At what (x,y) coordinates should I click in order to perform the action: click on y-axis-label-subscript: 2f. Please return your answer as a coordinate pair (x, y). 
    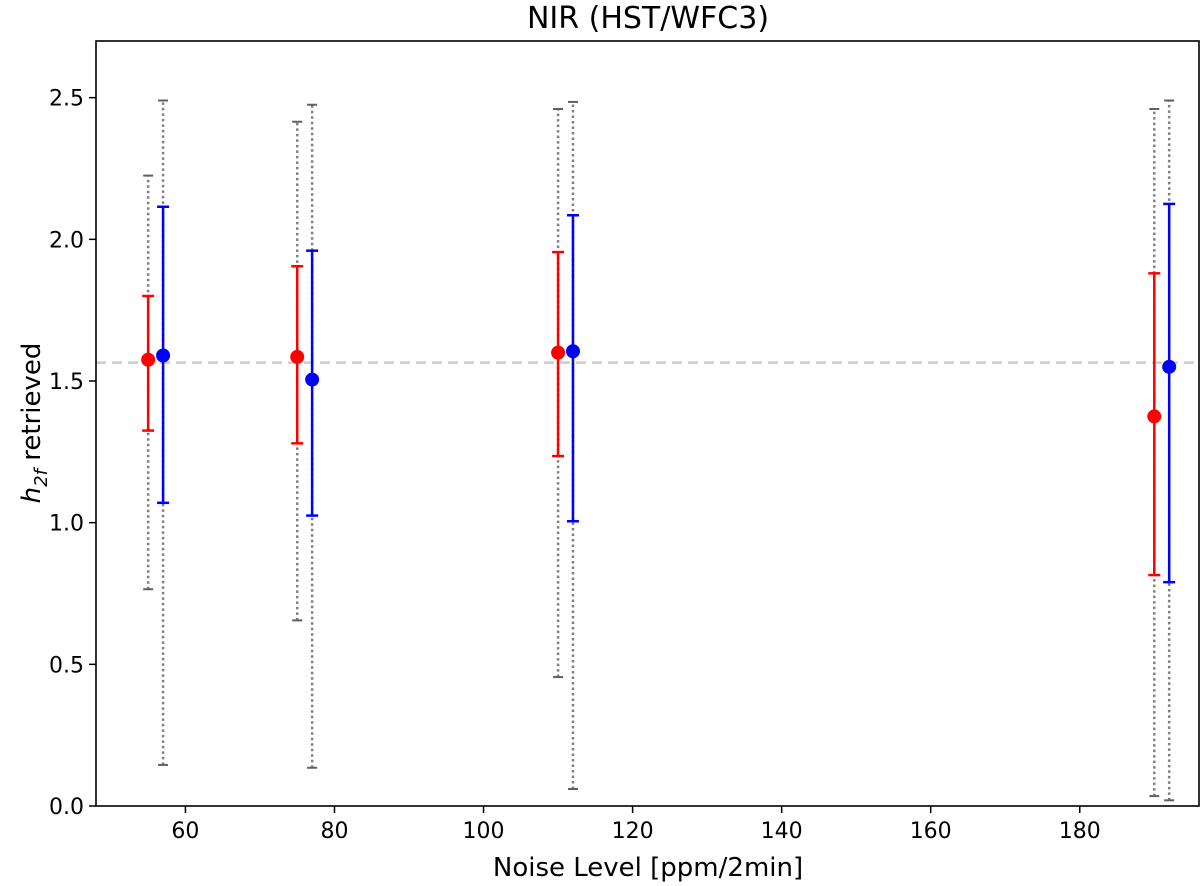
    Looking at the image, I should click on (41, 476).